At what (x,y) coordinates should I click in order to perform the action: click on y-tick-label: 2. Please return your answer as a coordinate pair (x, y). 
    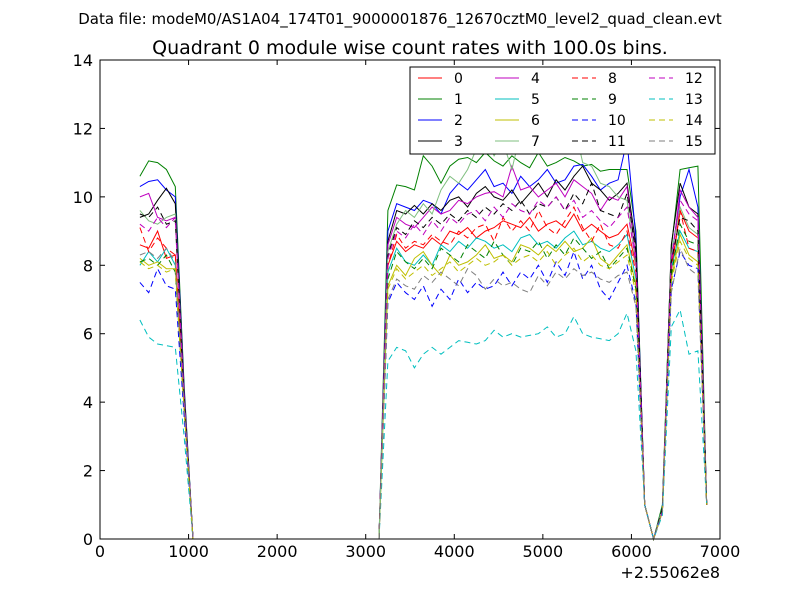
    Looking at the image, I should click on (88, 471).